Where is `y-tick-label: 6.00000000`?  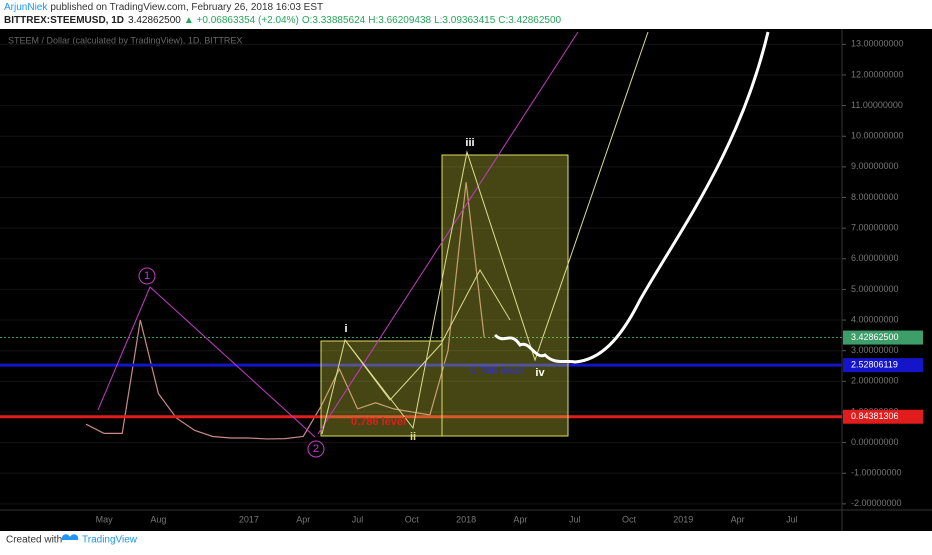 y-tick-label: 6.00000000 is located at coordinates (875, 258).